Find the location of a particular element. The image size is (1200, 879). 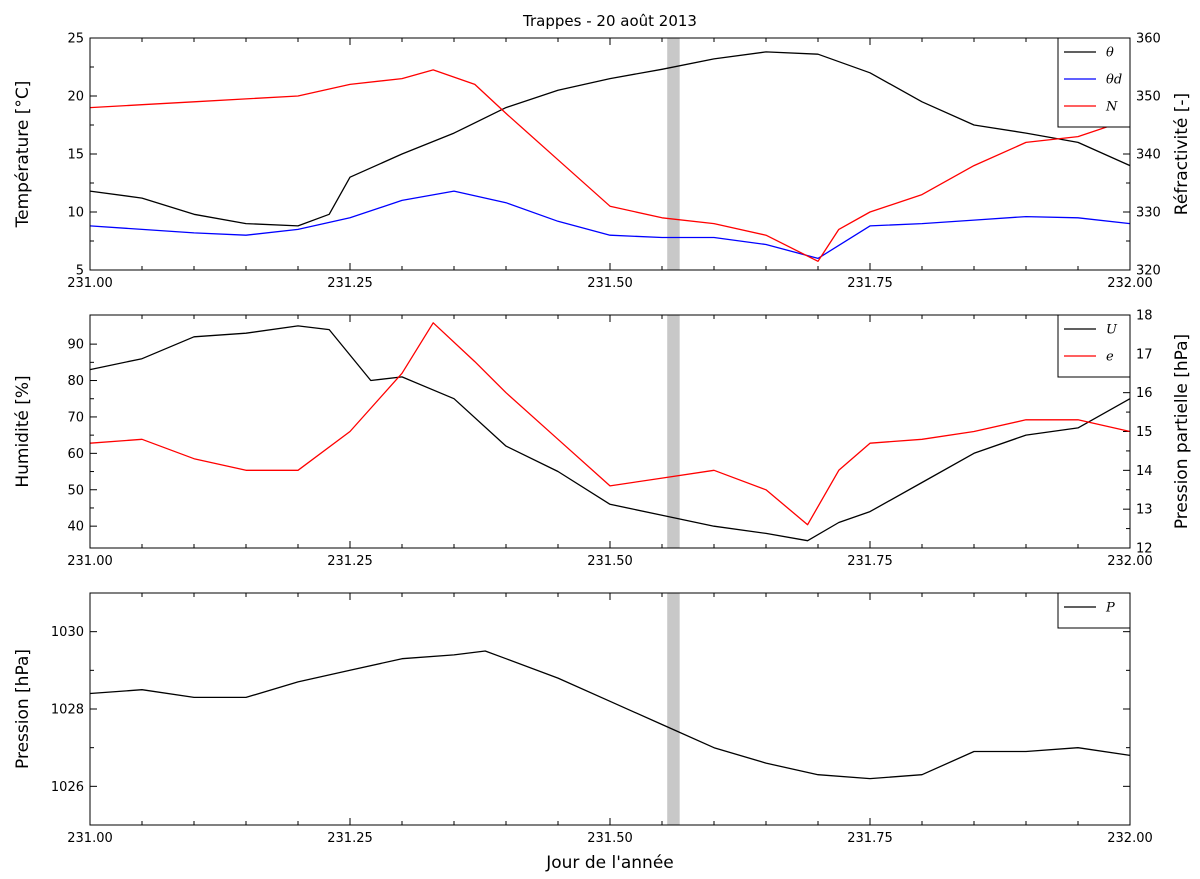

y-axis-label: Pression [hPa] is located at coordinates (23, 709).